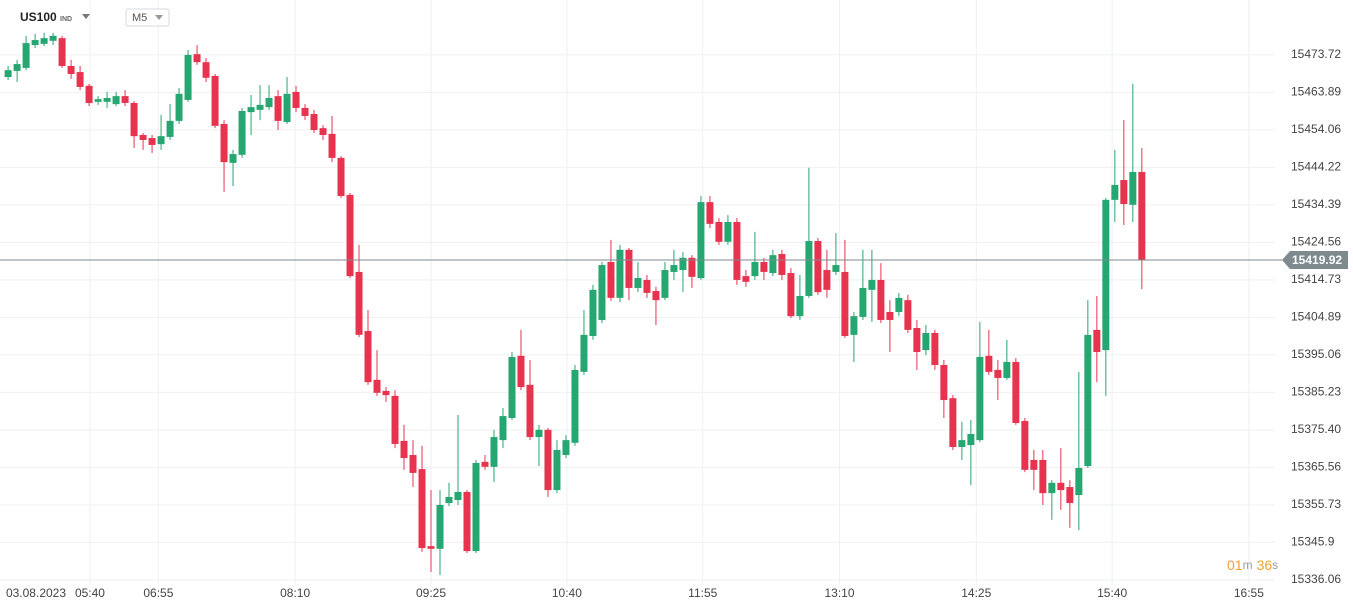 This screenshot has width=1353, height=611. Describe the element at coordinates (1316, 279) in the screenshot. I see `y-tick-label: 15414.73` at that location.